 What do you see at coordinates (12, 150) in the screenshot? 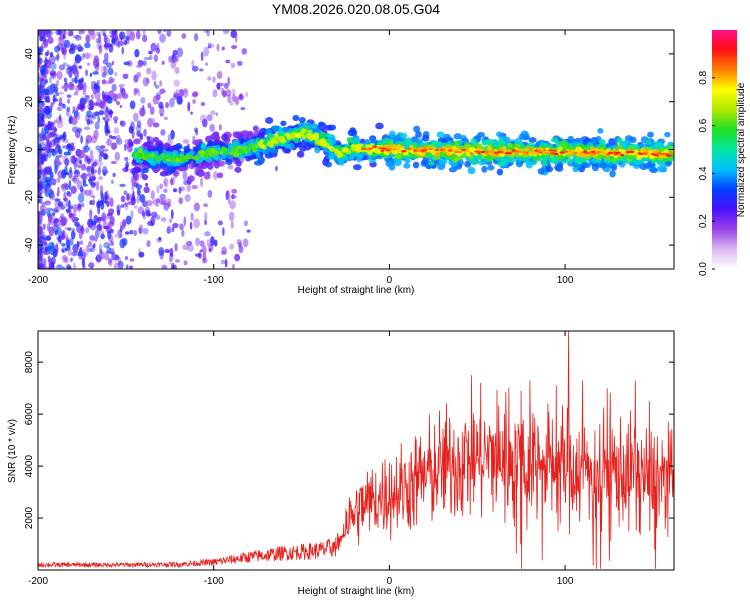
I see `spectrogram-ylabel: Frequency (Hz)` at bounding box center [12, 150].